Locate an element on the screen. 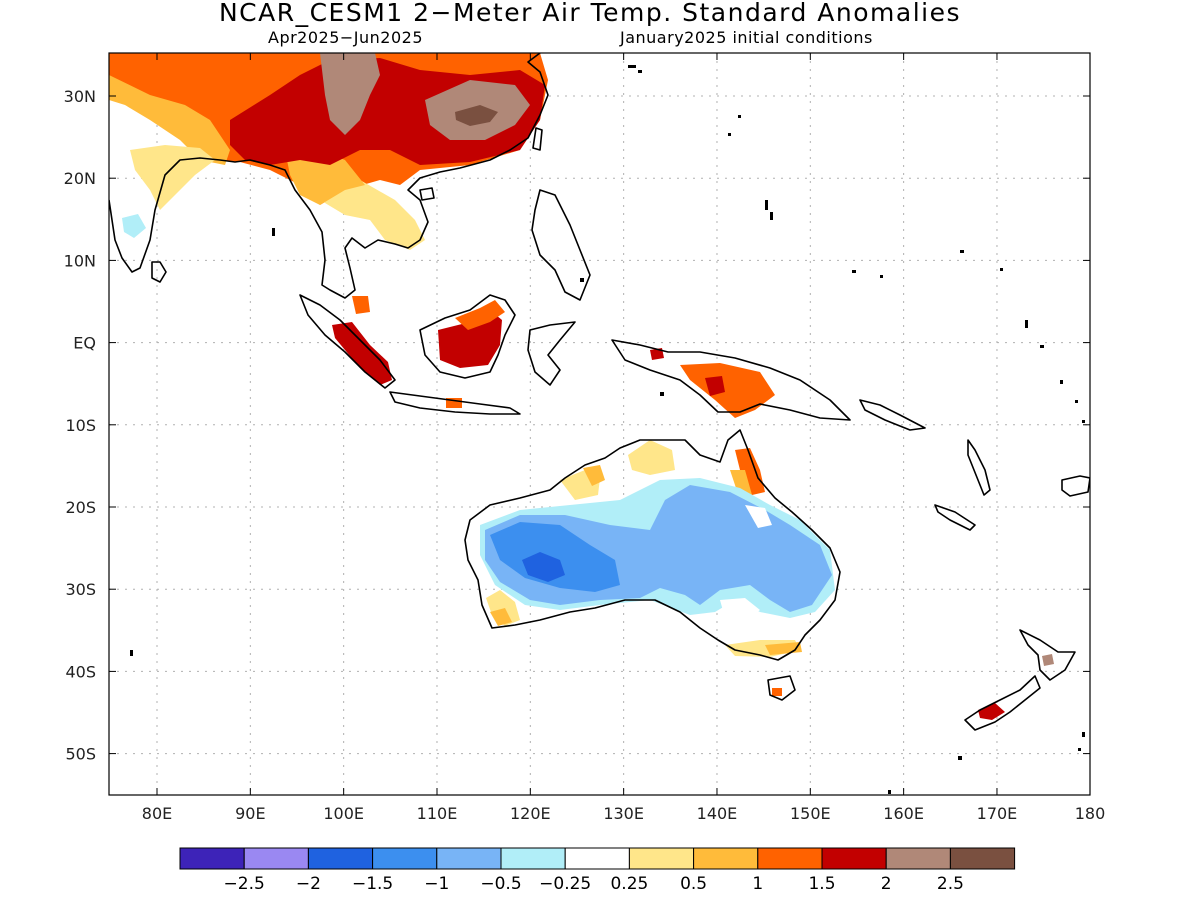 The height and width of the screenshot is (900, 1200). coast-vanuatu is located at coordinates (979, 467).